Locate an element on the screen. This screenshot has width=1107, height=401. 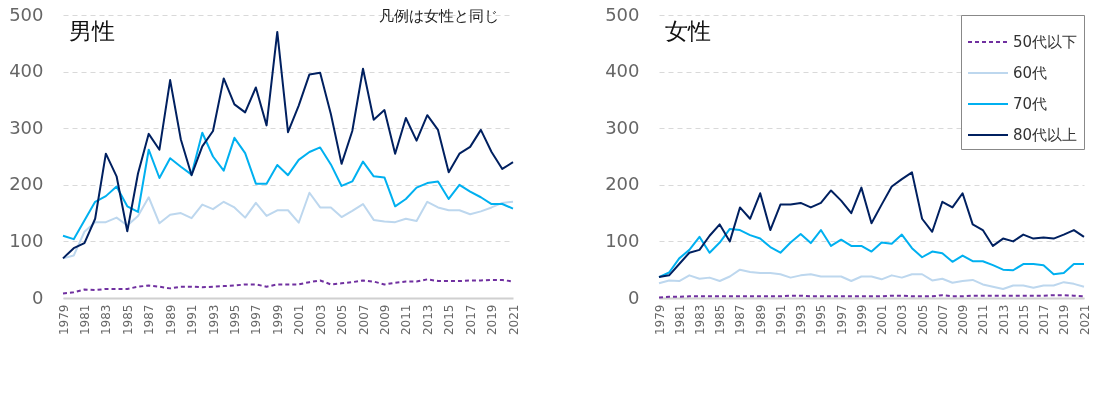
legend-label: 60代 is located at coordinates (1030, 73).